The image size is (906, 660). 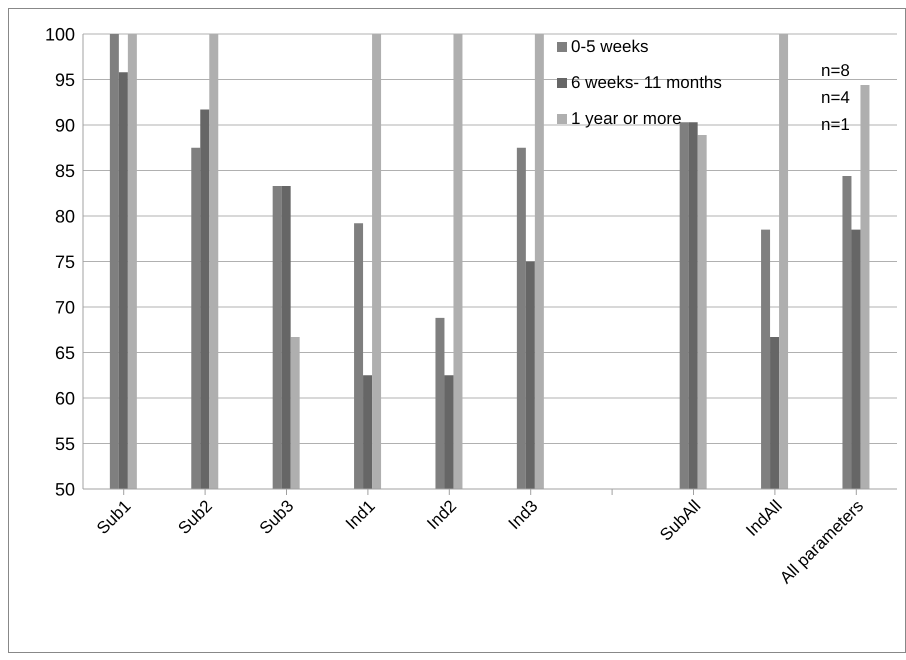 I want to click on legend-label: 0-5 weeks, so click(x=609, y=47).